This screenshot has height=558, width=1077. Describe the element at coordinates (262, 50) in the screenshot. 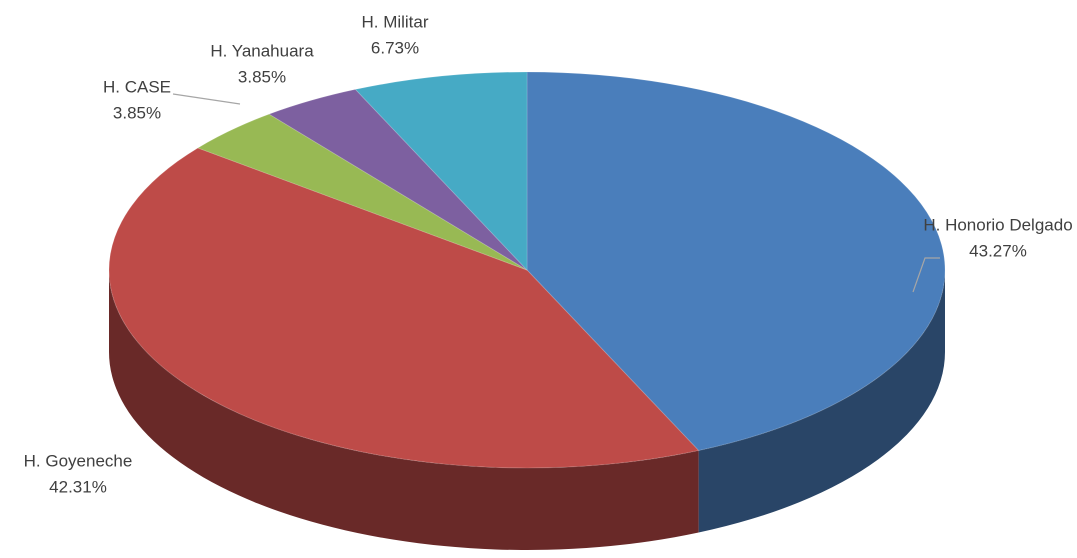

I see `category-label: H. Yanahuara` at that location.